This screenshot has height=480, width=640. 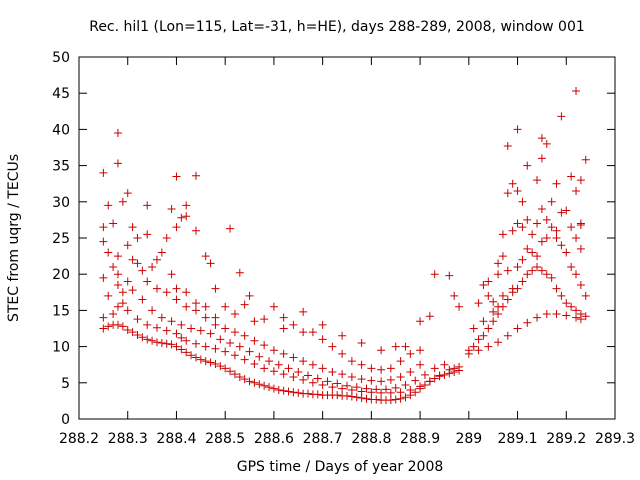 I want to click on x-tick-label: 288.4, so click(x=176, y=439).